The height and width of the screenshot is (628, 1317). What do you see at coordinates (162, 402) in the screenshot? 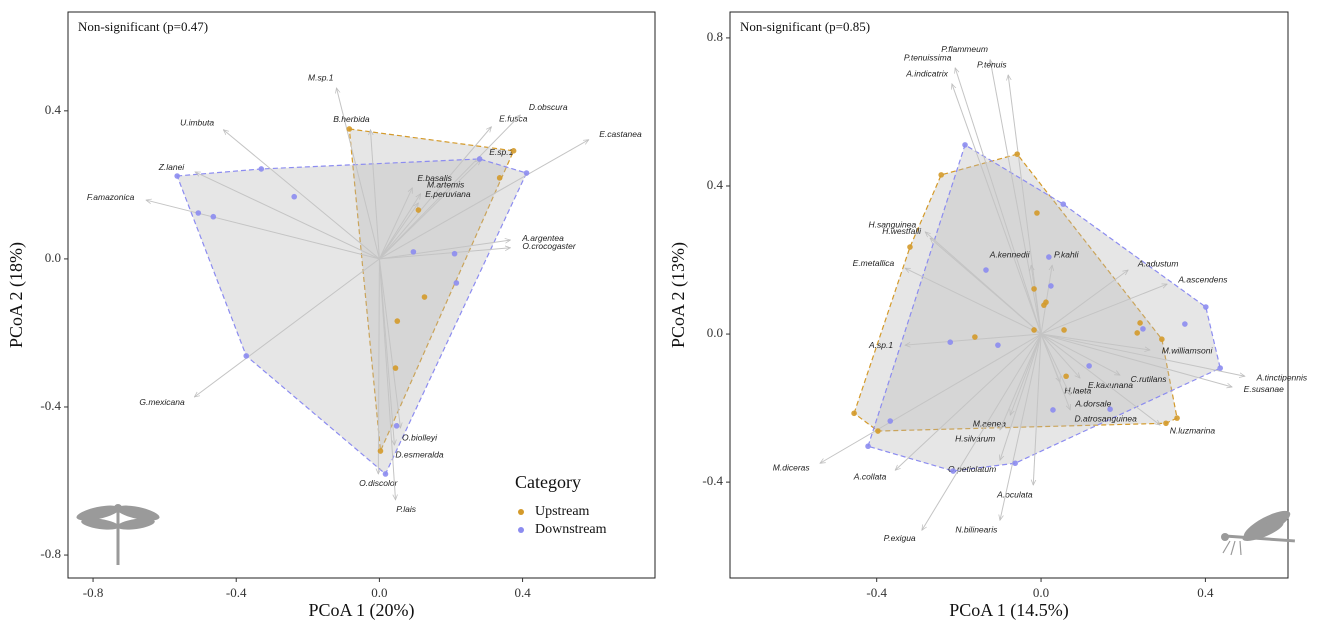
I see `species-label: G.mexicana` at bounding box center [162, 402].